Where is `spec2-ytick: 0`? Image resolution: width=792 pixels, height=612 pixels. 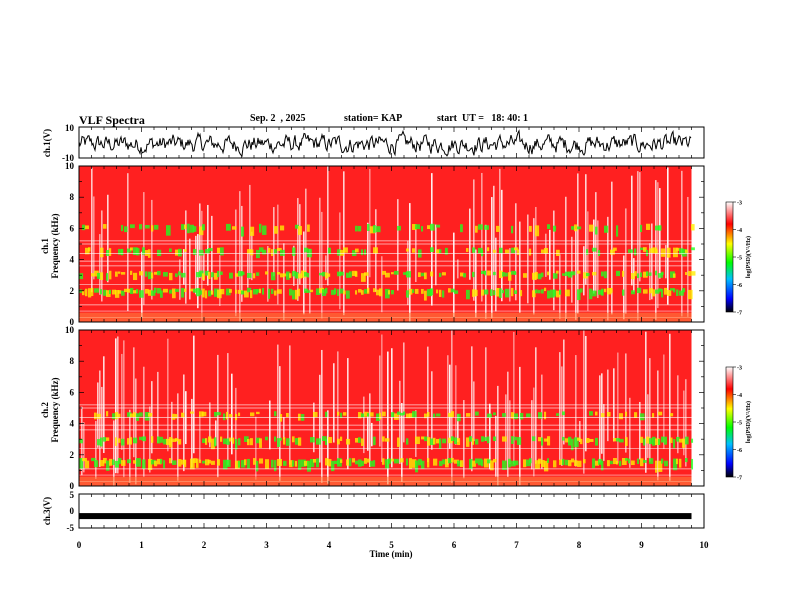 spec2-ytick: 0 is located at coordinates (72, 486).